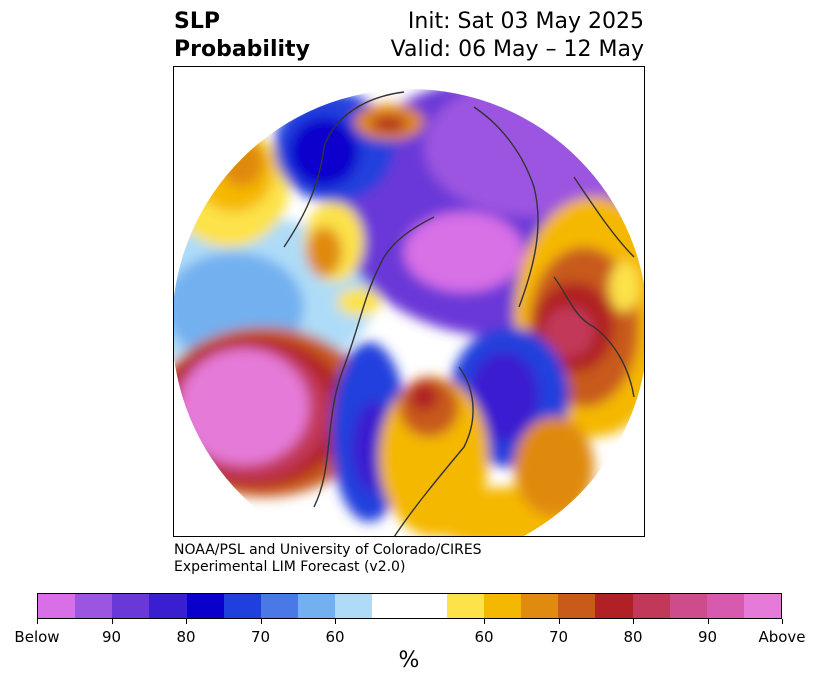  I want to click on colorbar-tick-label: Above, so click(782, 637).